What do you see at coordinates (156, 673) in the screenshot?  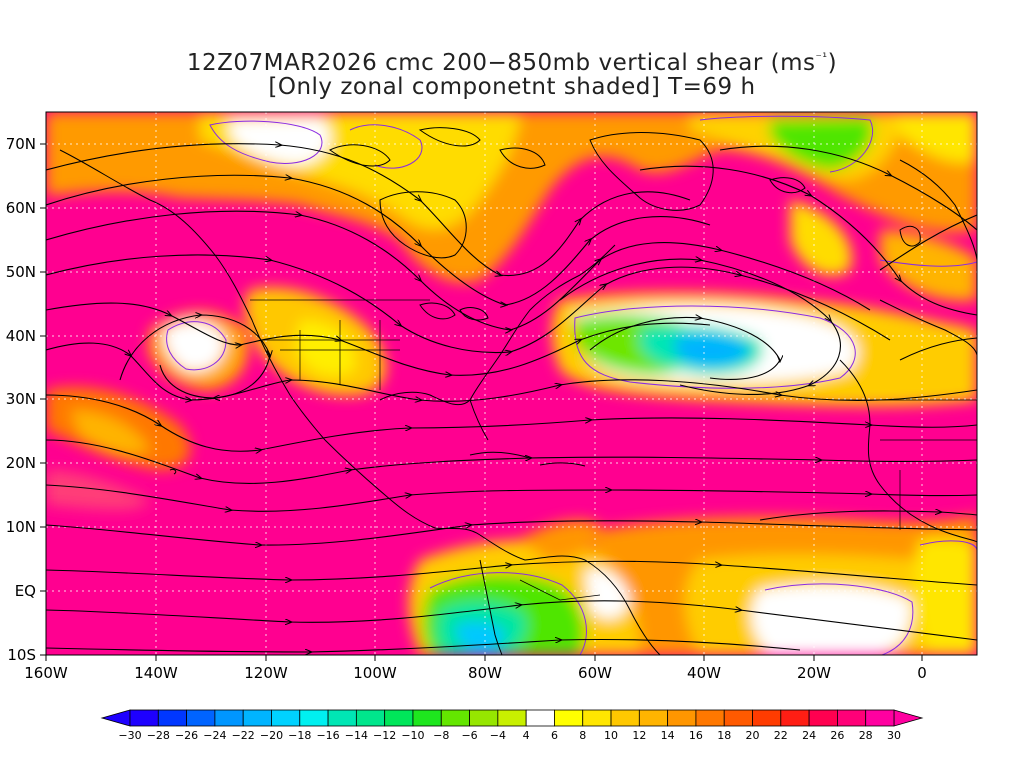 I see `x-tick-140w: 140W` at bounding box center [156, 673].